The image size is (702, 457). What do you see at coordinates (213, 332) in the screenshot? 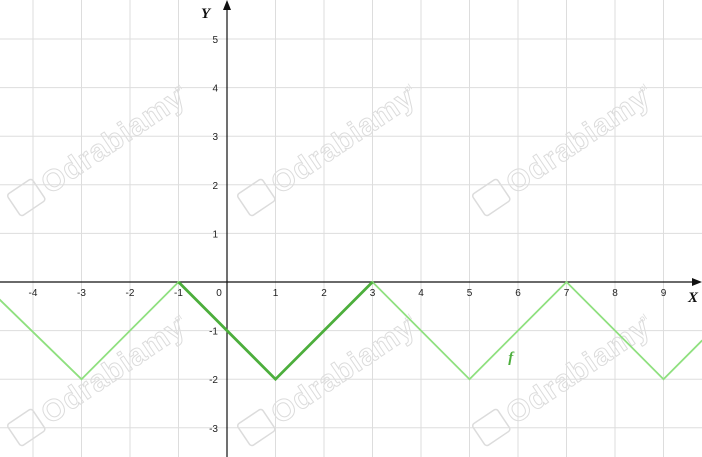
I see `y-tick-label: -1` at bounding box center [213, 332].